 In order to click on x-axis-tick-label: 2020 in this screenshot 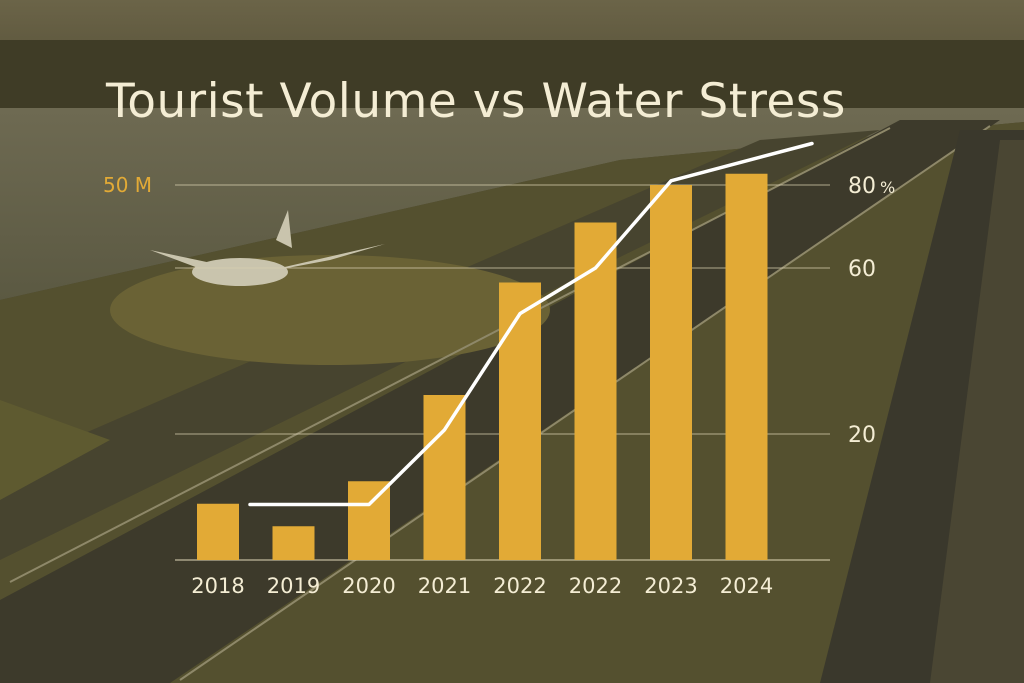, I will do `click(368, 586)`.